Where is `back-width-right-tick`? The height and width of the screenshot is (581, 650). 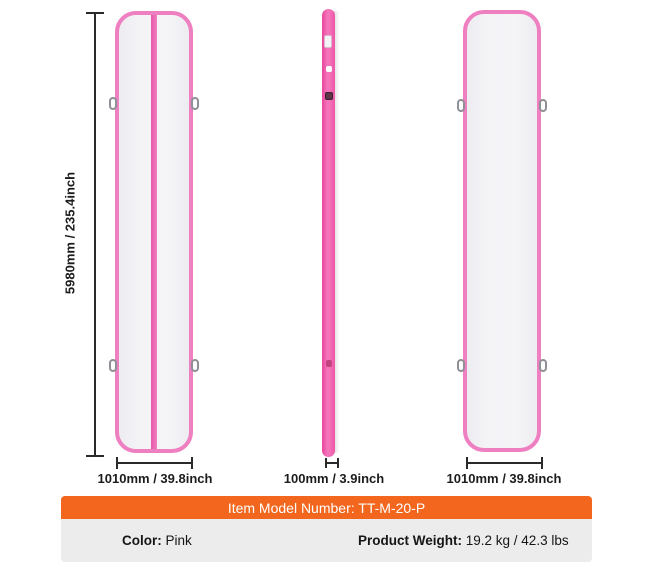
back-width-right-tick is located at coordinates (542, 463).